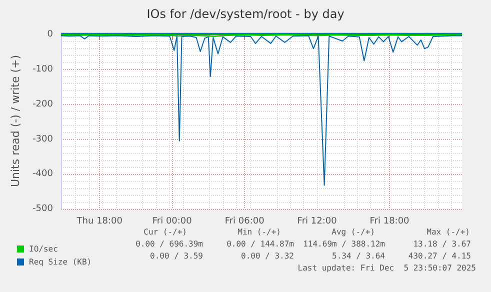  Describe the element at coordinates (353, 232) in the screenshot. I see `text: Avg (-/+)` at that location.